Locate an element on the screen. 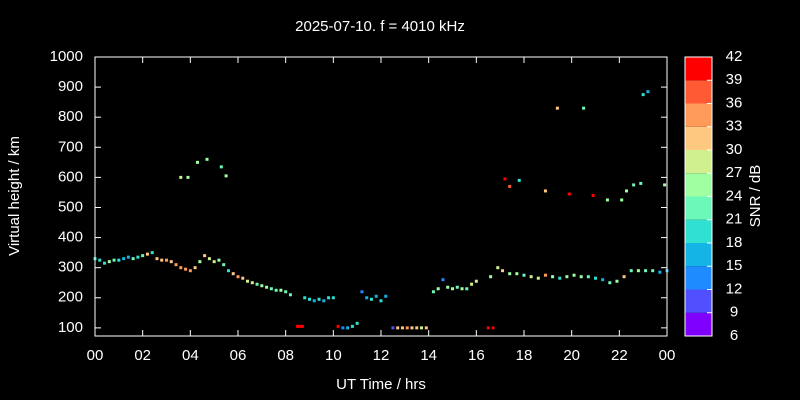 The width and height of the screenshot is (800, 400). colorbar-tick-label: 9 is located at coordinates (734, 312).